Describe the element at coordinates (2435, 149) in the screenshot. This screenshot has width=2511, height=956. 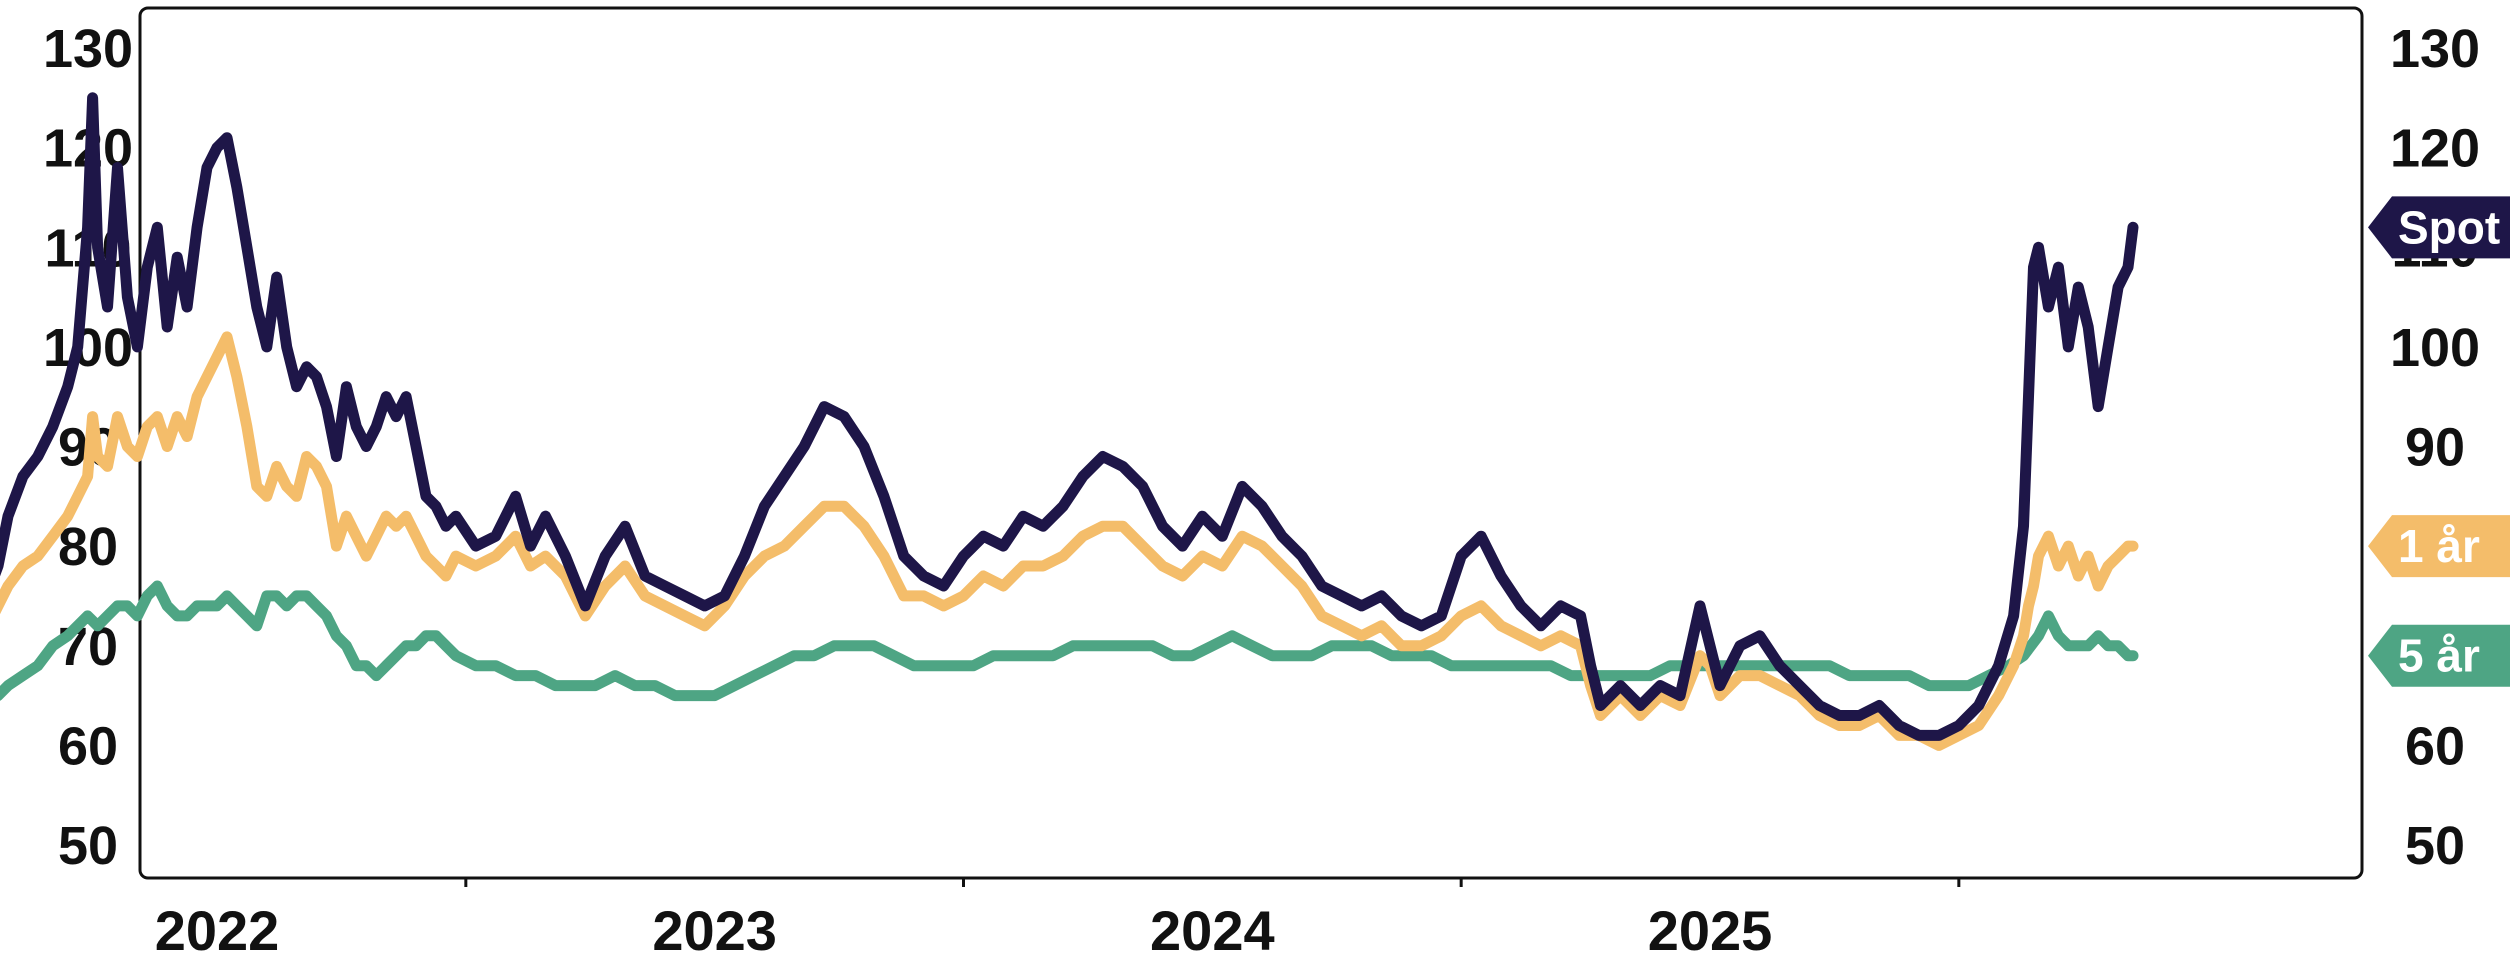
I see `y-tick-label-right: 120` at that location.